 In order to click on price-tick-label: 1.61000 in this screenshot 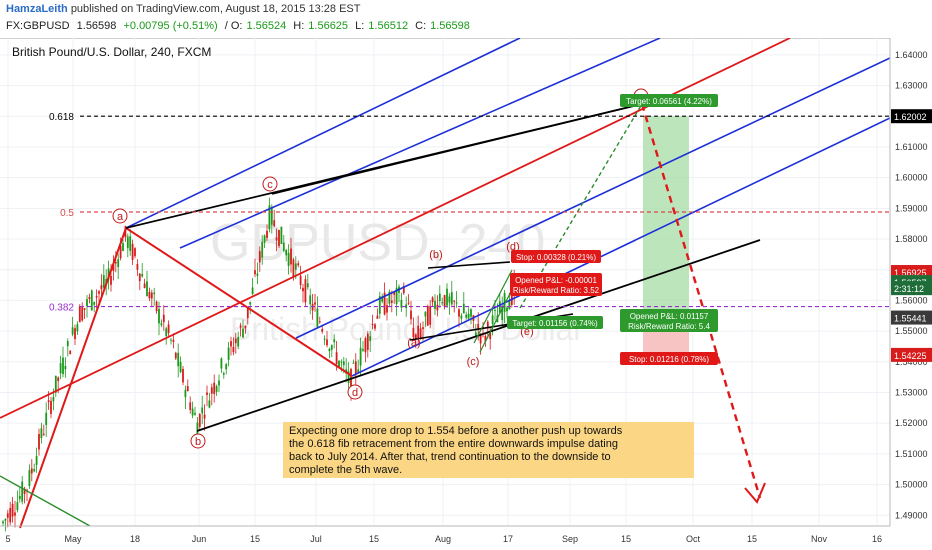, I will do `click(911, 147)`.